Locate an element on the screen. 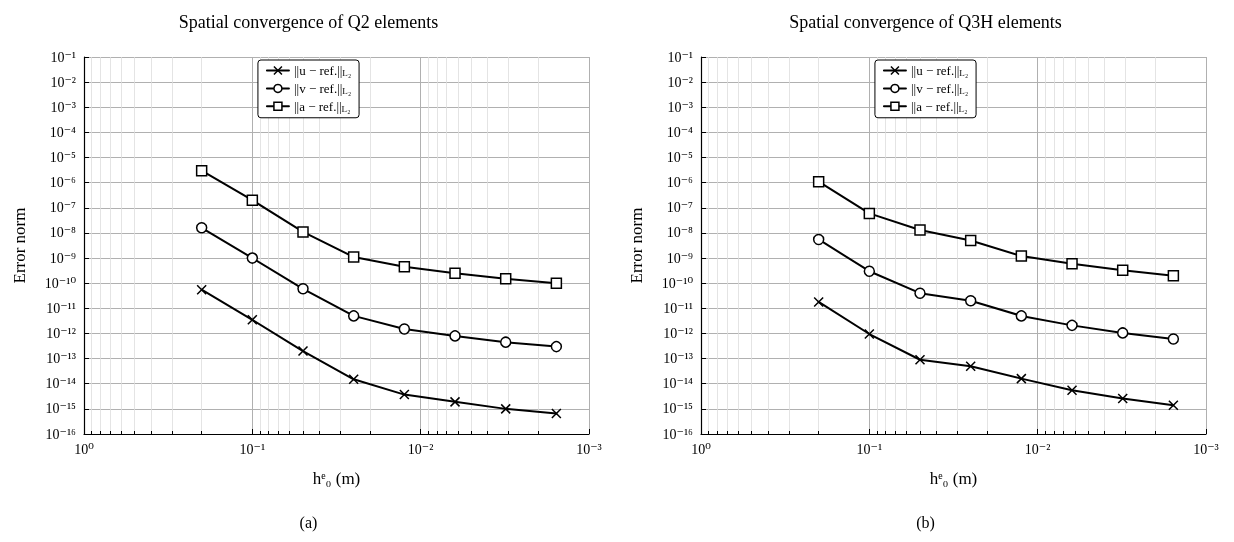 This screenshot has height=542, width=1234. text: (b) is located at coordinates (925, 522).